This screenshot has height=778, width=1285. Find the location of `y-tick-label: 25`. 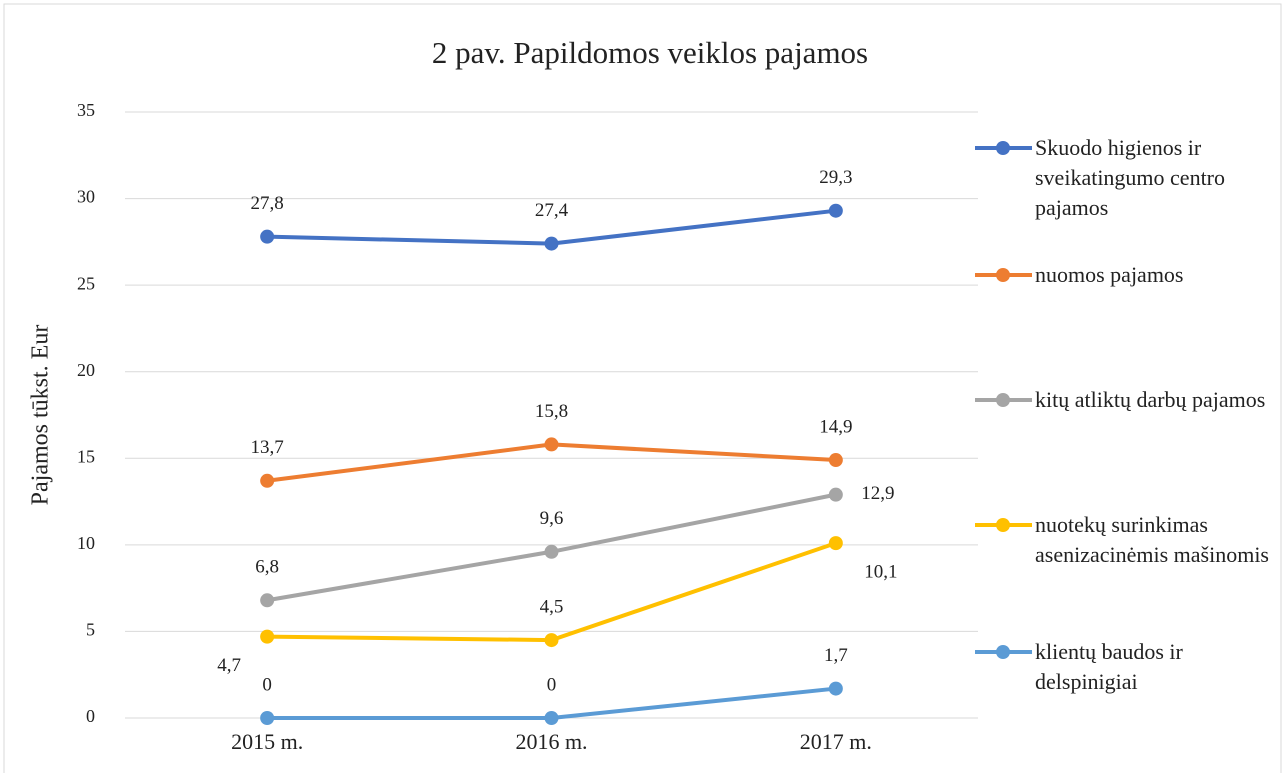

y-tick-label: 25 is located at coordinates (86, 283).